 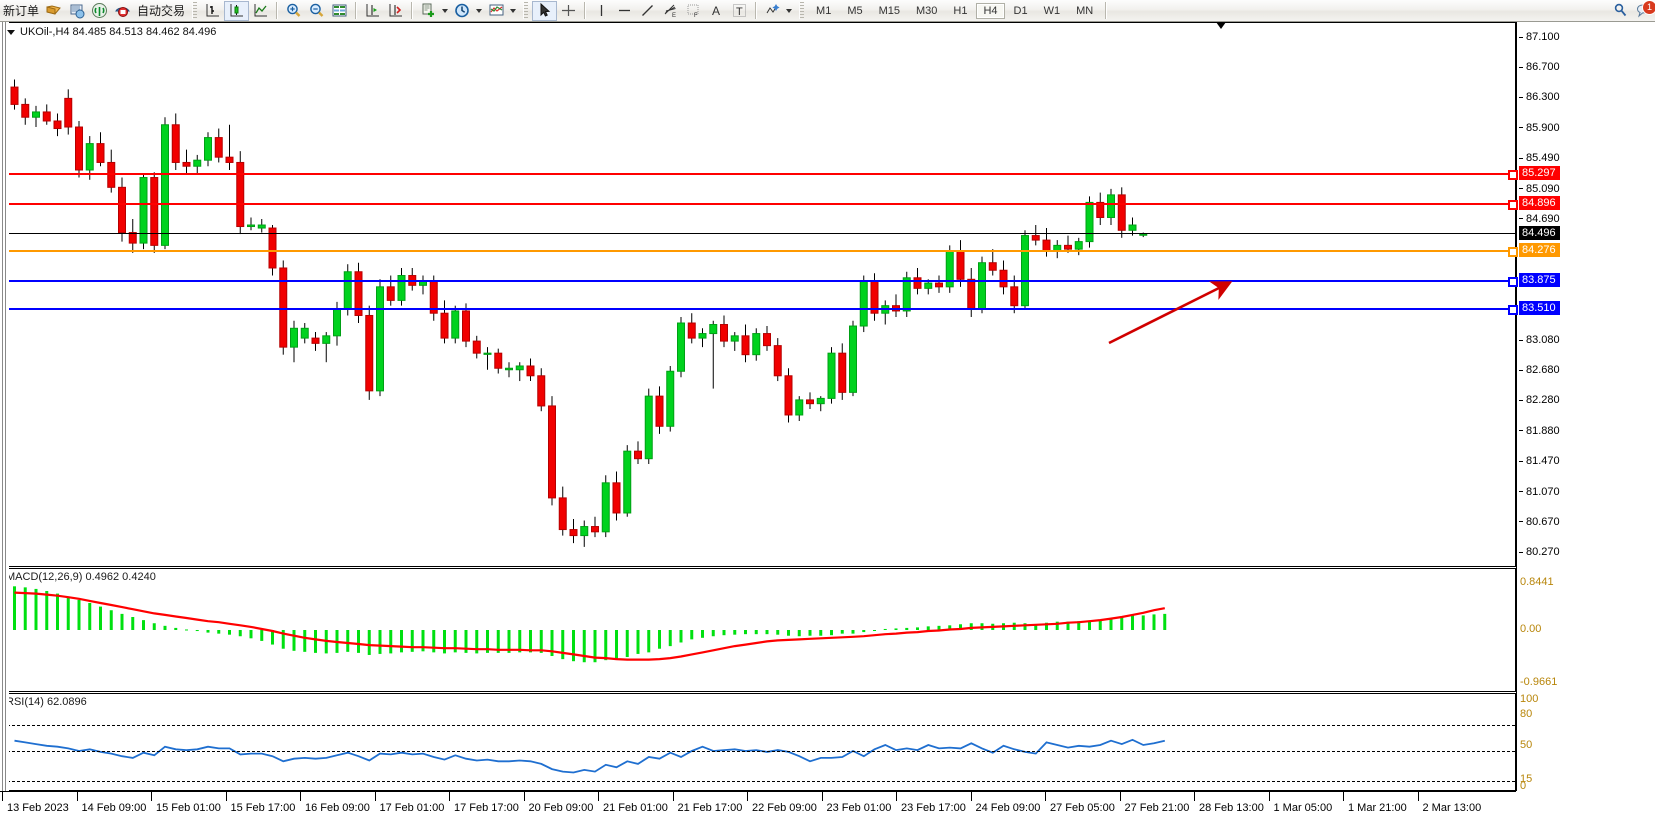 I want to click on price-tick: 82.680, so click(x=1539, y=370).